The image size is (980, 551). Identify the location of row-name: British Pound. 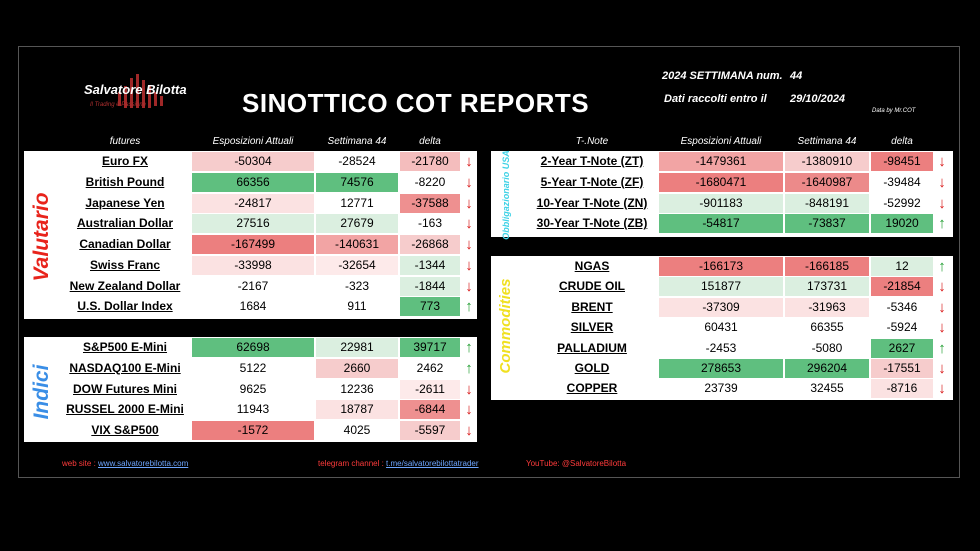
(125, 182).